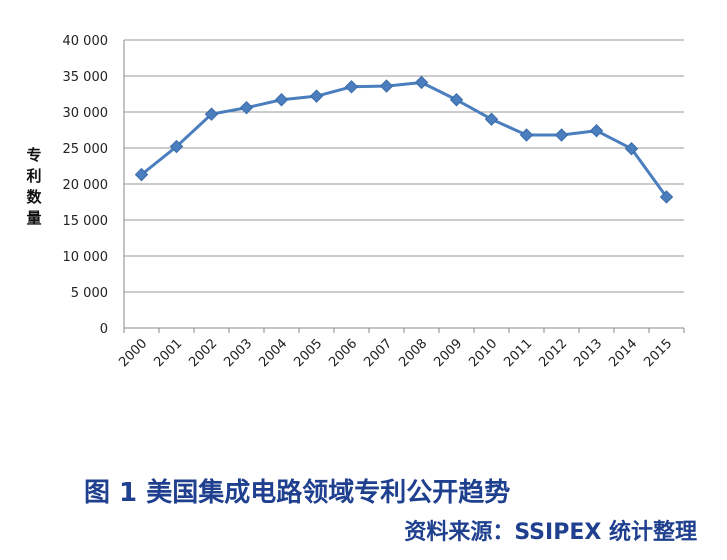 The height and width of the screenshot is (560, 727). What do you see at coordinates (89, 293) in the screenshot?
I see `y-tick-label: 5 000` at bounding box center [89, 293].